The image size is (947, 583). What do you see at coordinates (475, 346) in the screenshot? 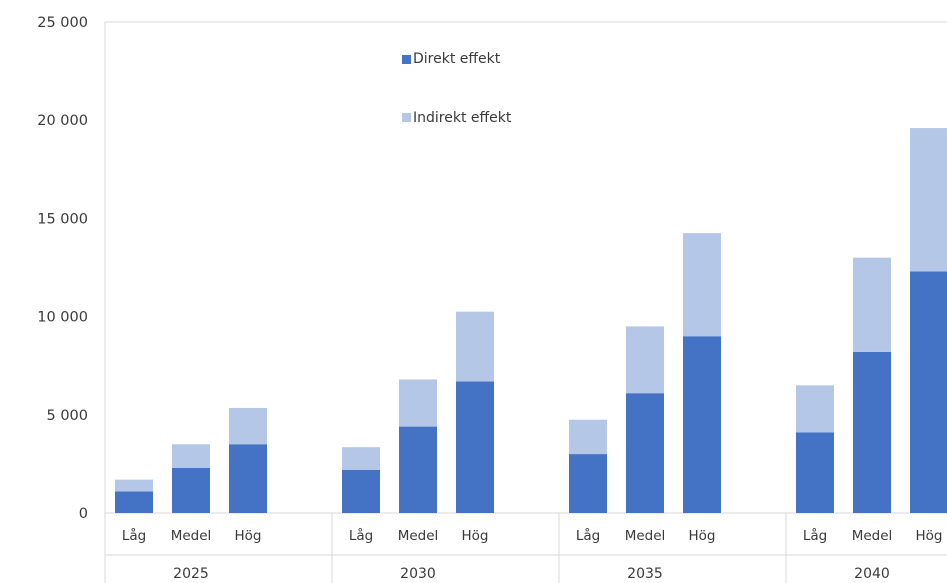
I see `bar-indirekt-2030-Hög` at bounding box center [475, 346].